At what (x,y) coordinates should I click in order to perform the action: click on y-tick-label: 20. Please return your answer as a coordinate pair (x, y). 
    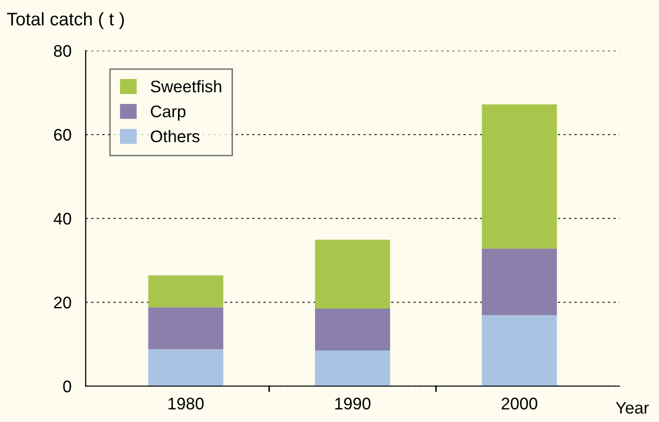
    Looking at the image, I should click on (63, 302).